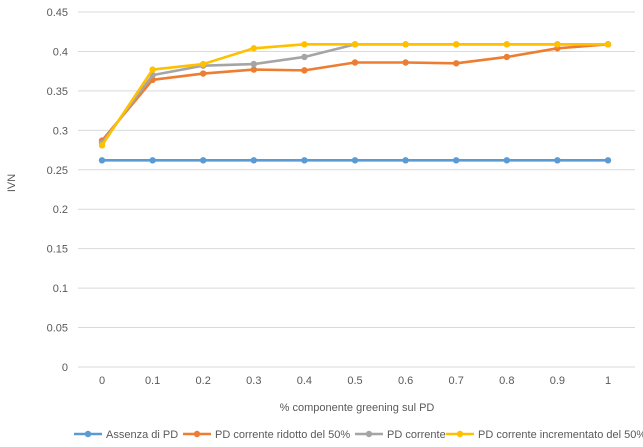  Describe the element at coordinates (152, 381) in the screenshot. I see `x-tick-label: 0.1` at that location.